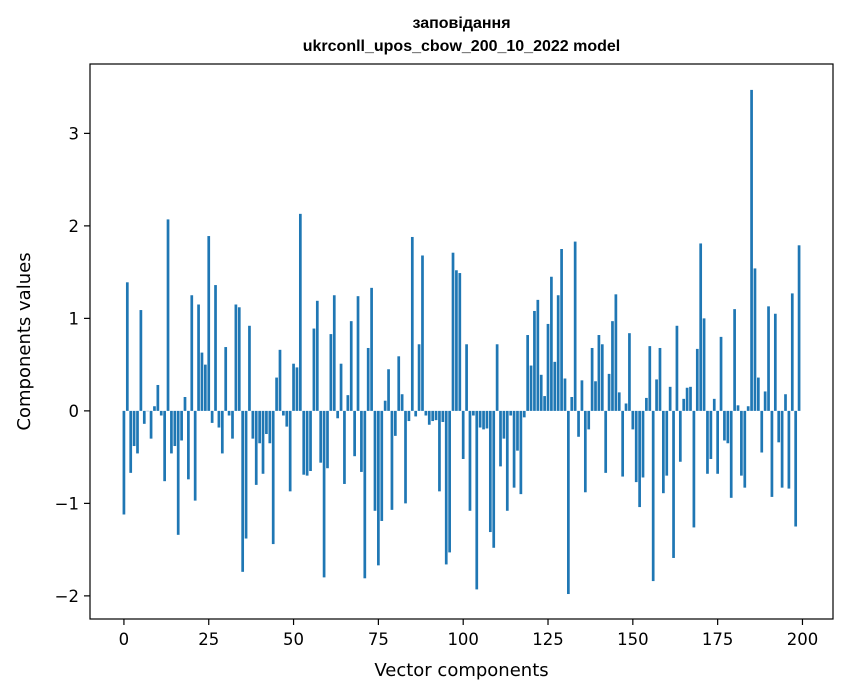  What do you see at coordinates (461, 670) in the screenshot?
I see `x-axis-label: Vector components` at bounding box center [461, 670].